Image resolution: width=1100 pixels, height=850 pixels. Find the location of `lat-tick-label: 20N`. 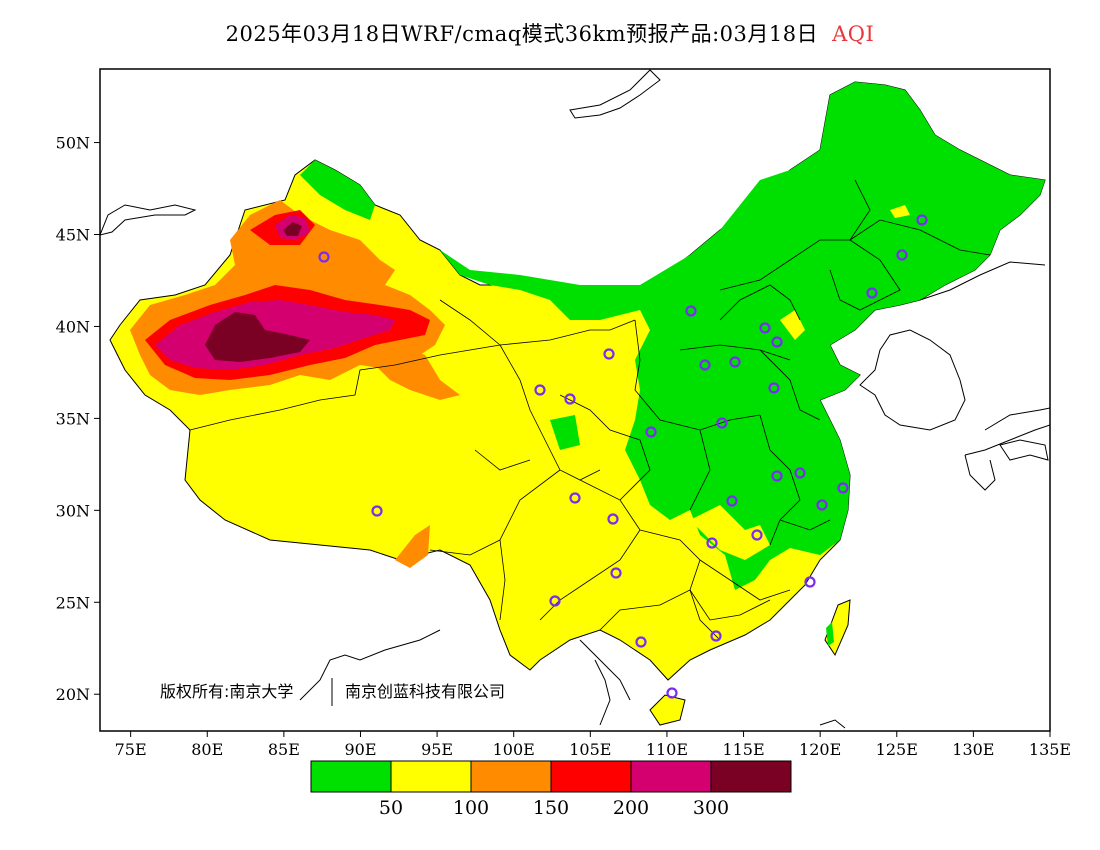

lat-tick-label: 20N is located at coordinates (73, 694).